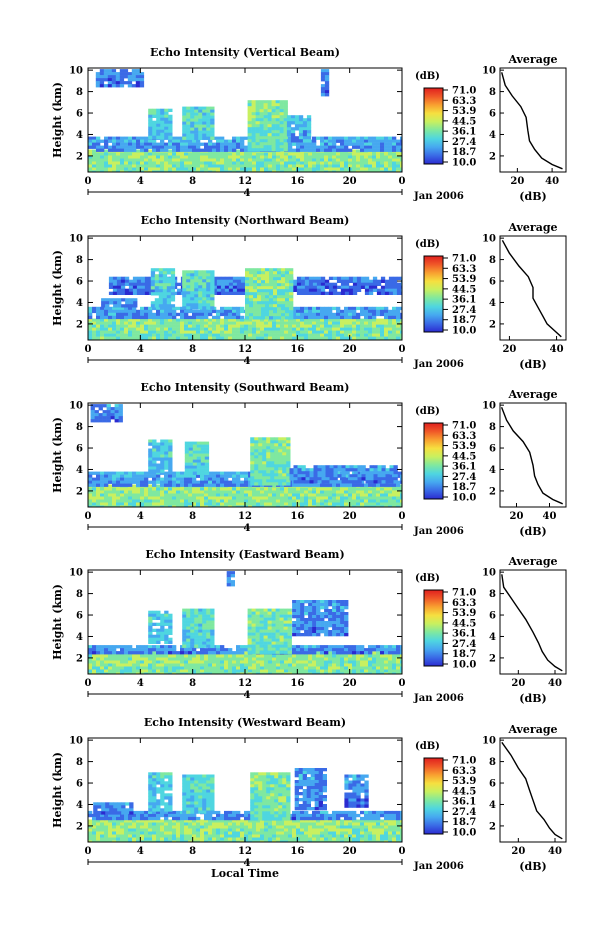 The height and width of the screenshot is (929, 616). What do you see at coordinates (464, 132) in the screenshot?
I see `colorbar-tick-label: 36.1` at bounding box center [464, 132].